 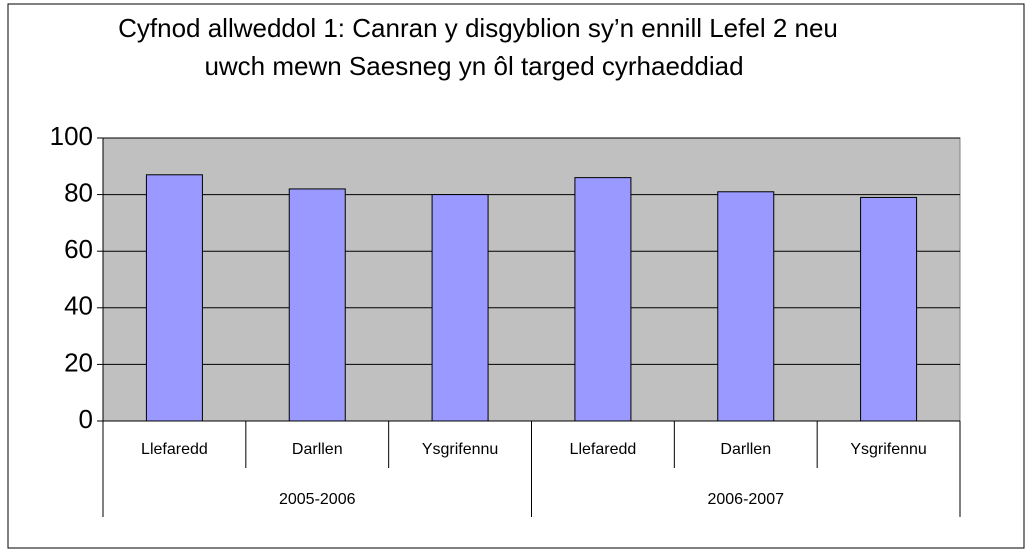 I want to click on group-label: 2005-2006, so click(x=317, y=499).